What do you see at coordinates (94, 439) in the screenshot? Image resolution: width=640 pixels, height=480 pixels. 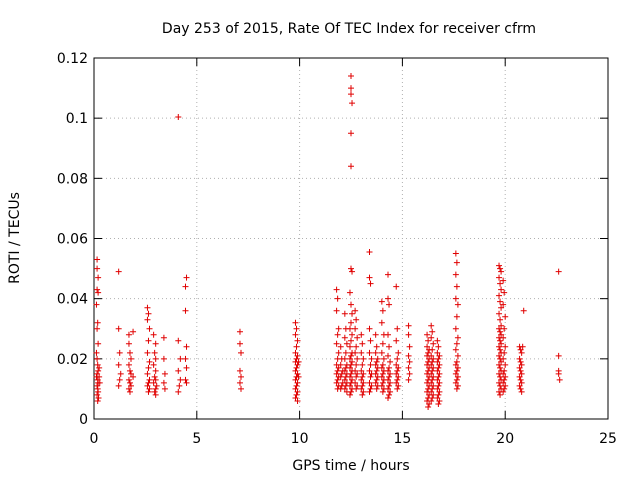 I see `x-tick-label: 0` at bounding box center [94, 439].